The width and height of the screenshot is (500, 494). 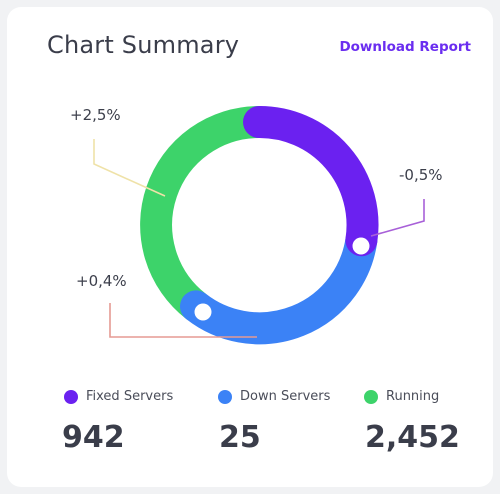 I want to click on legend-label-fixed-servers: Fixed Servers, so click(x=130, y=396).